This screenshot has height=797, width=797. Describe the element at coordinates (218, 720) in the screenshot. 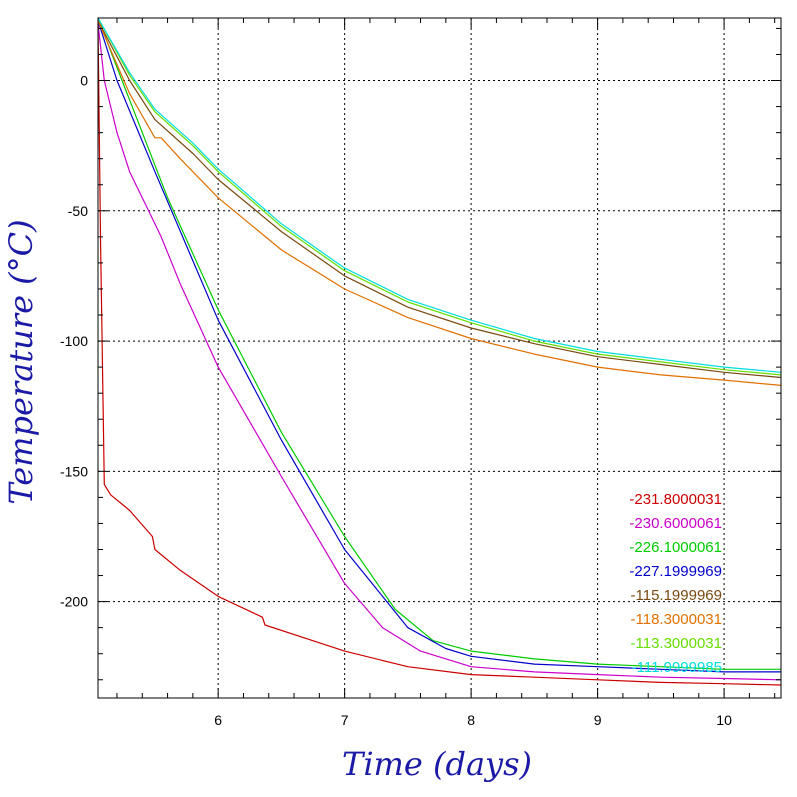

I see `x-tick-label: 6` at that location.